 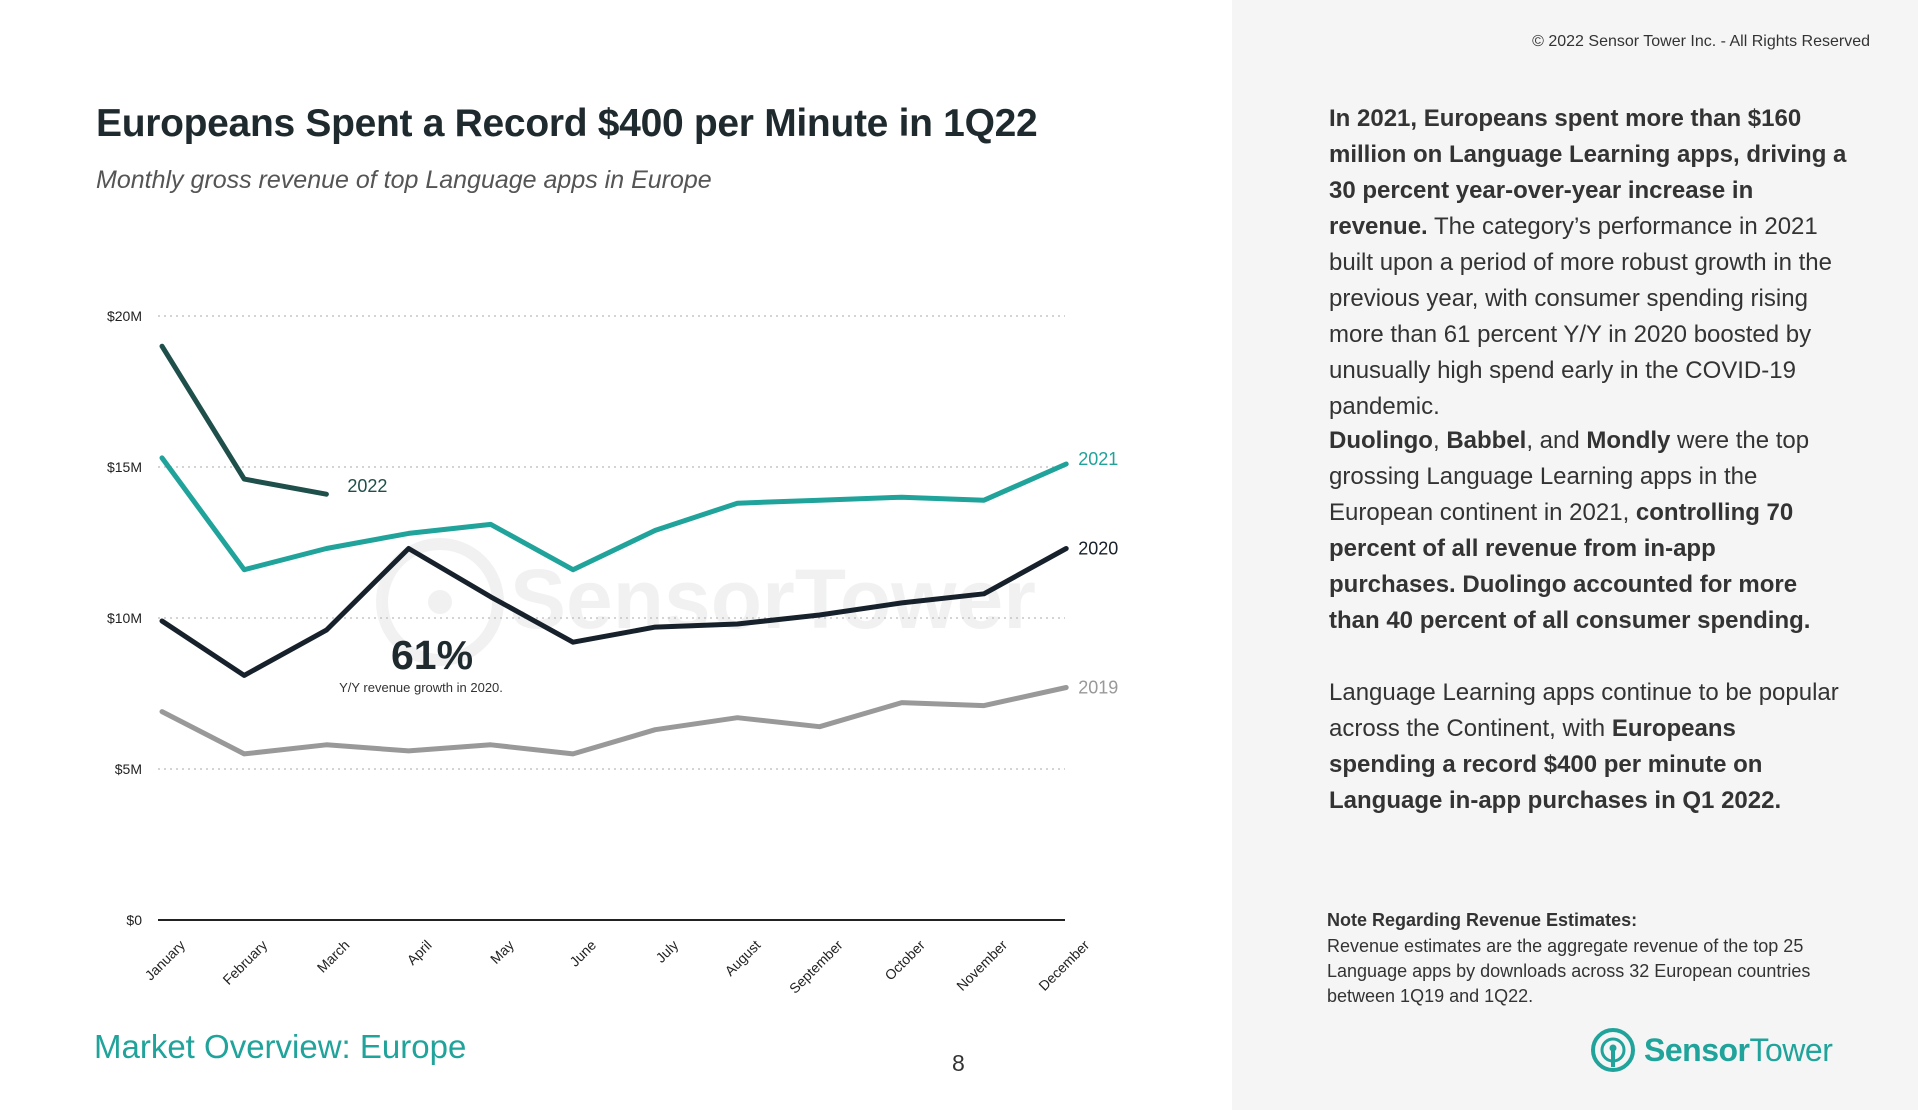 I want to click on series-line-2020, so click(x=614, y=612).